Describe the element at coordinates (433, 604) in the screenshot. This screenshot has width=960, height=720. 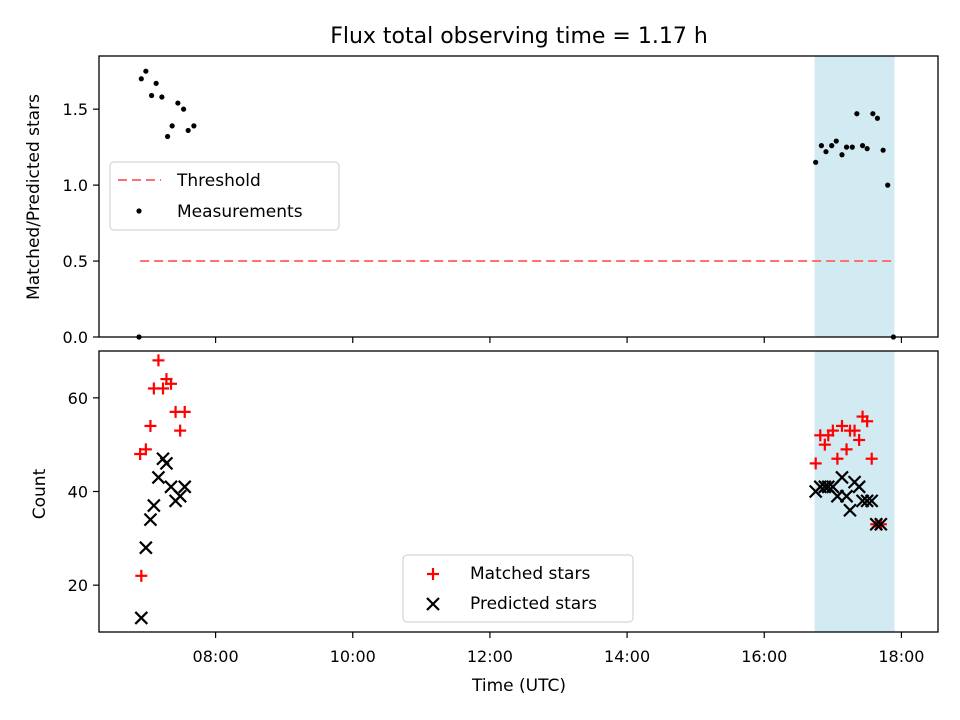
I see `legend-predicted-swatch` at that location.